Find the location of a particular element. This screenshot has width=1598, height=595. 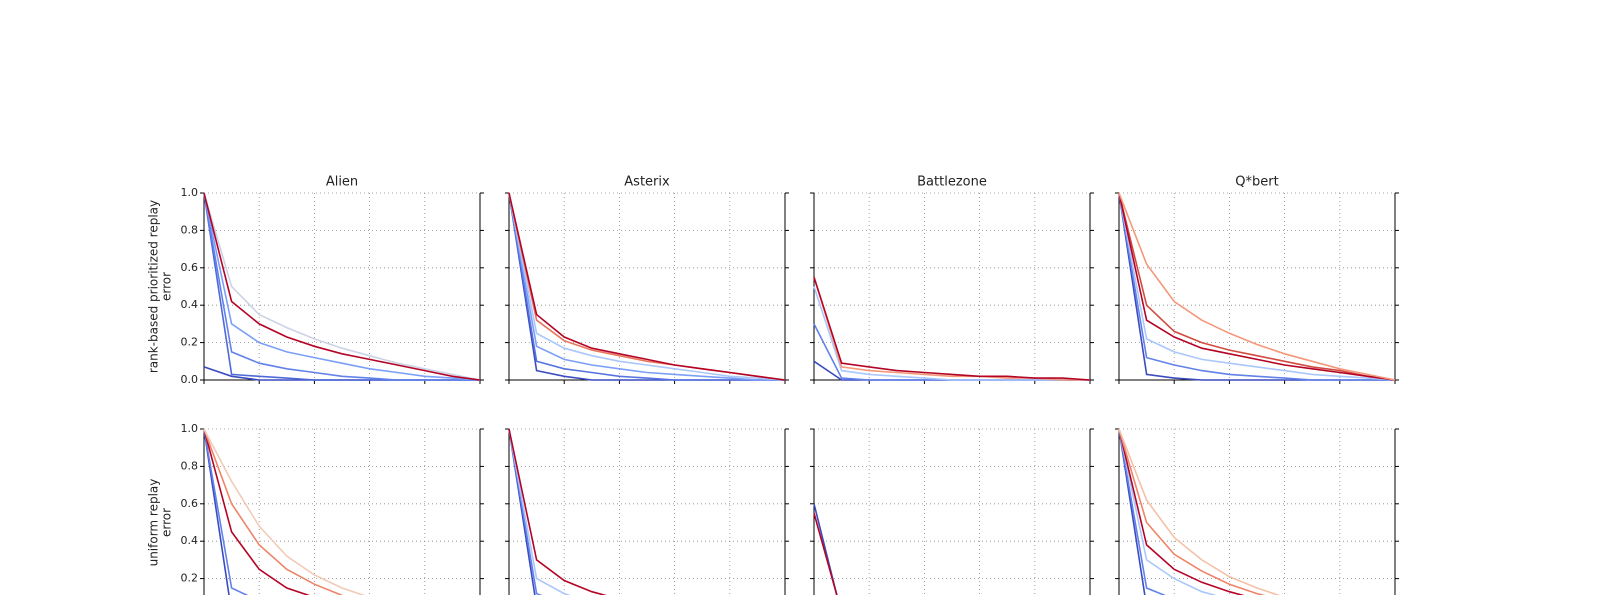

subplot: Q*bert is located at coordinates (1257, 279).